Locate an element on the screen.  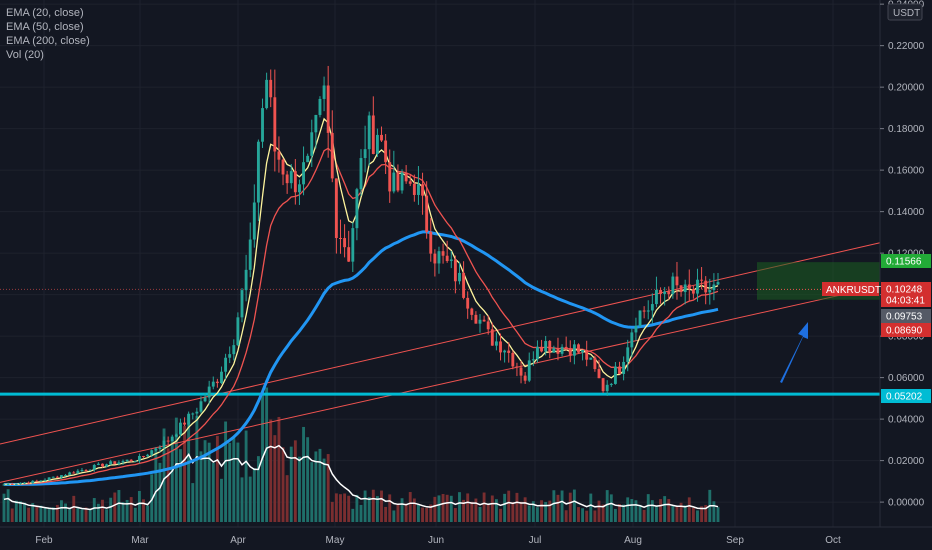
x-tick-label: Apr is located at coordinates (238, 540).